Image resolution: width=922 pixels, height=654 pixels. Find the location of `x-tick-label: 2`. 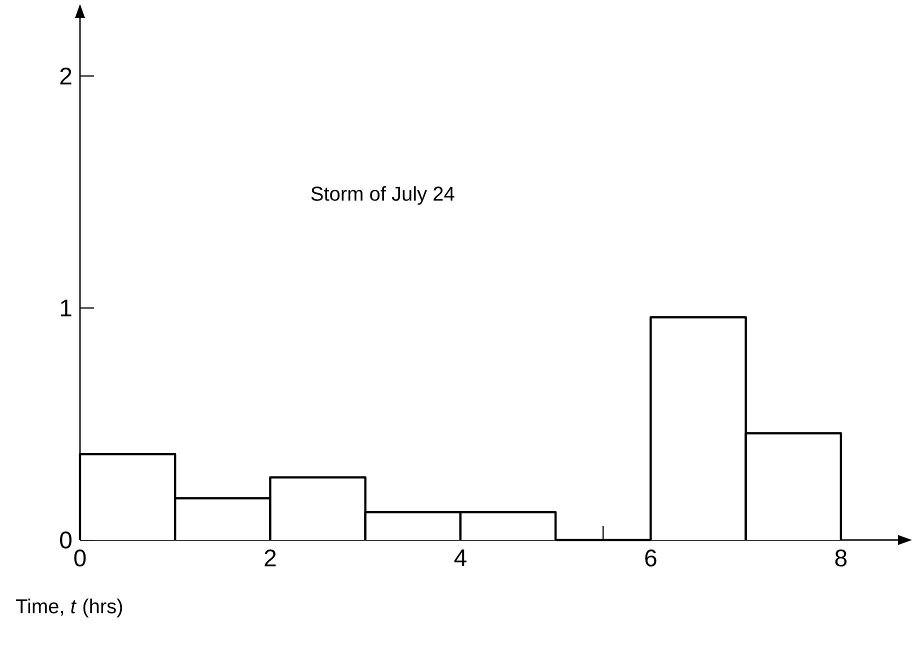

x-tick-label: 2 is located at coordinates (270, 558).